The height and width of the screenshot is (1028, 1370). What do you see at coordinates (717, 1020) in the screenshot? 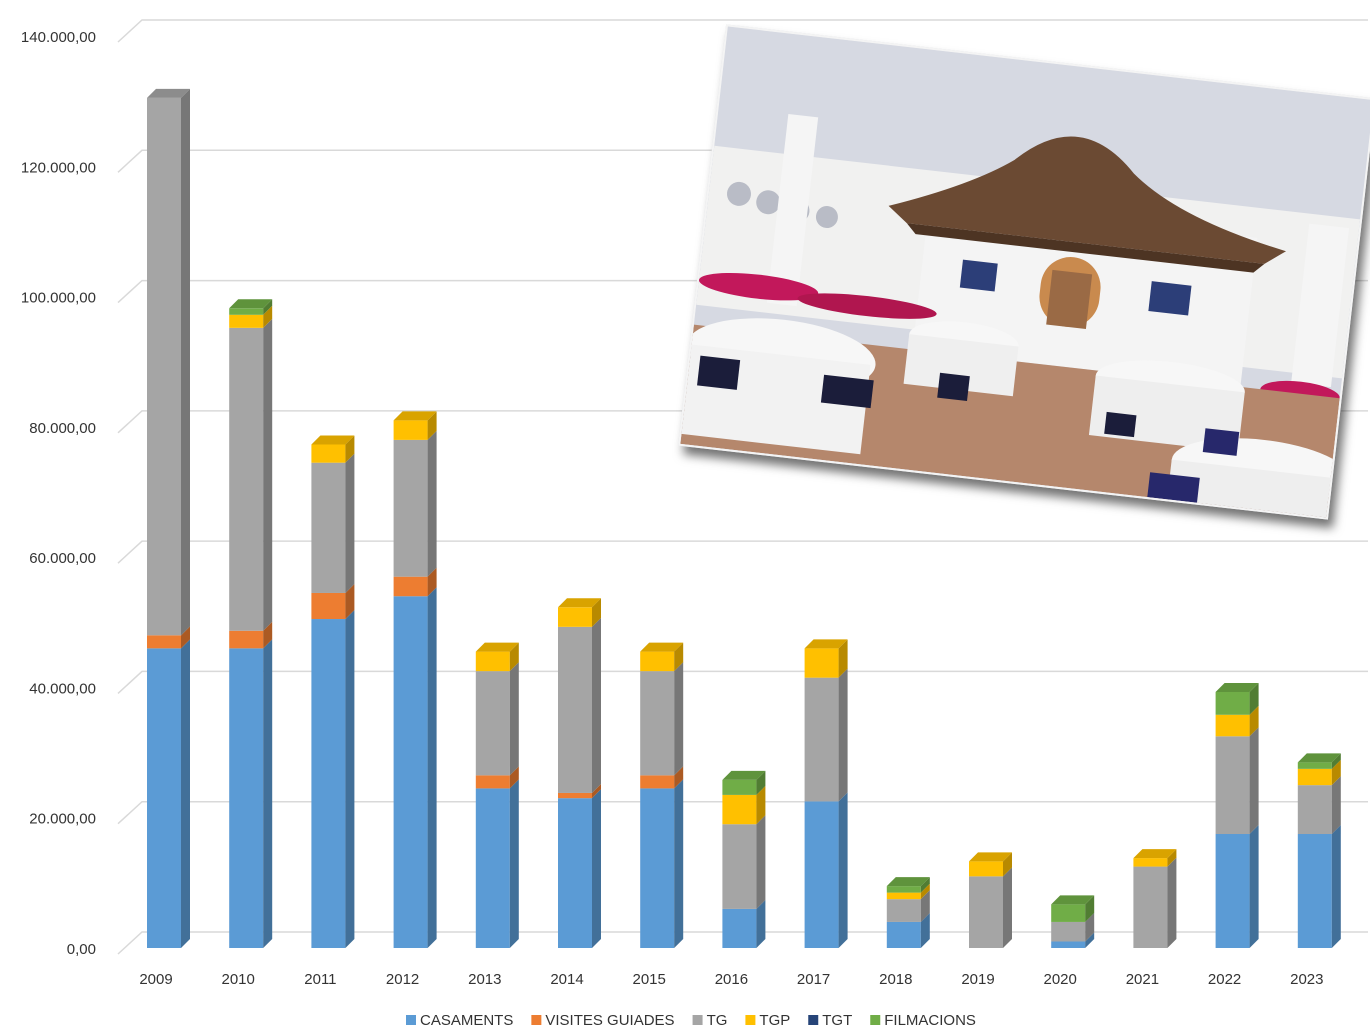
I see `legend-label: TG` at bounding box center [717, 1020].